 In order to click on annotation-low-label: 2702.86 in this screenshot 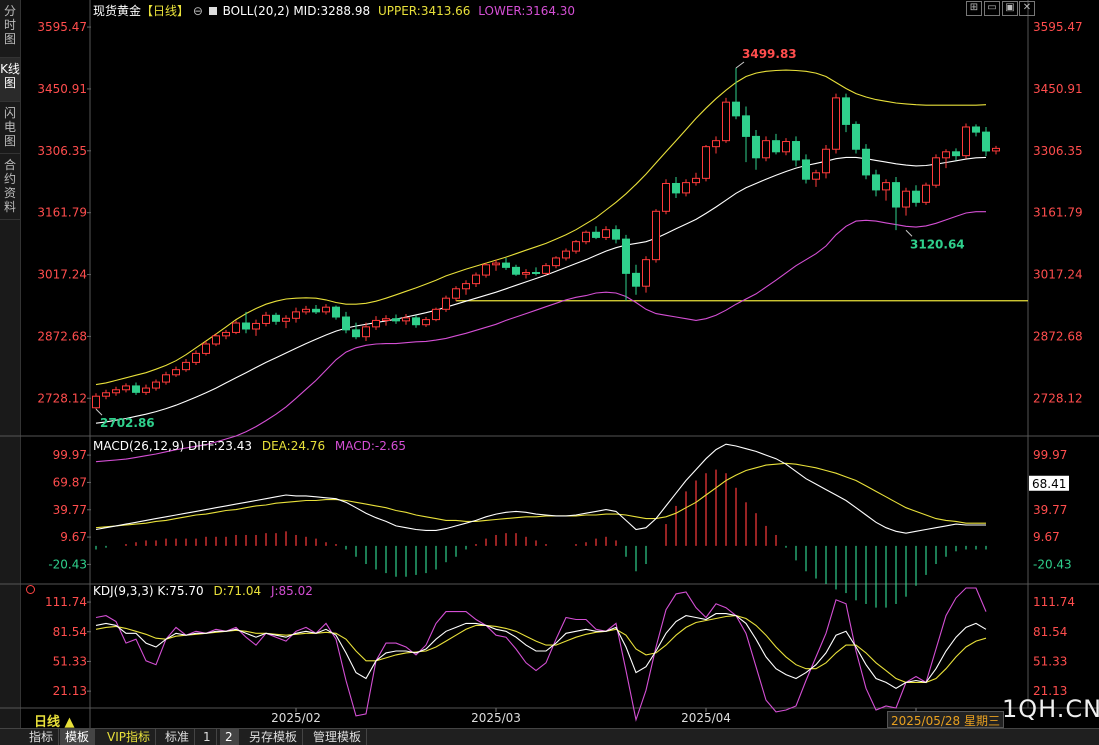, I will do `click(127, 423)`.